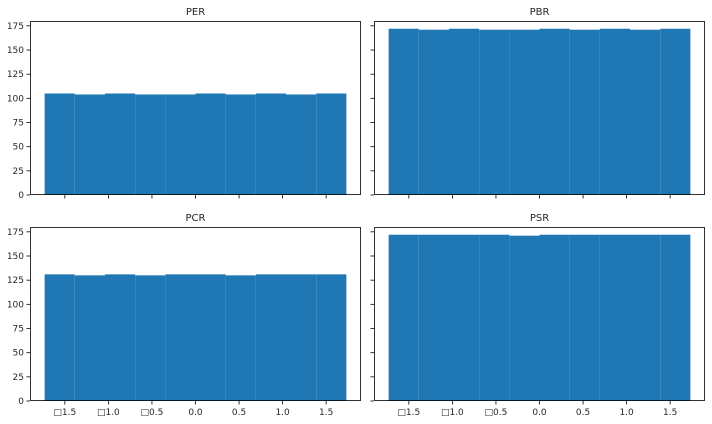  I want to click on subplot-title: PCR, so click(196, 218).